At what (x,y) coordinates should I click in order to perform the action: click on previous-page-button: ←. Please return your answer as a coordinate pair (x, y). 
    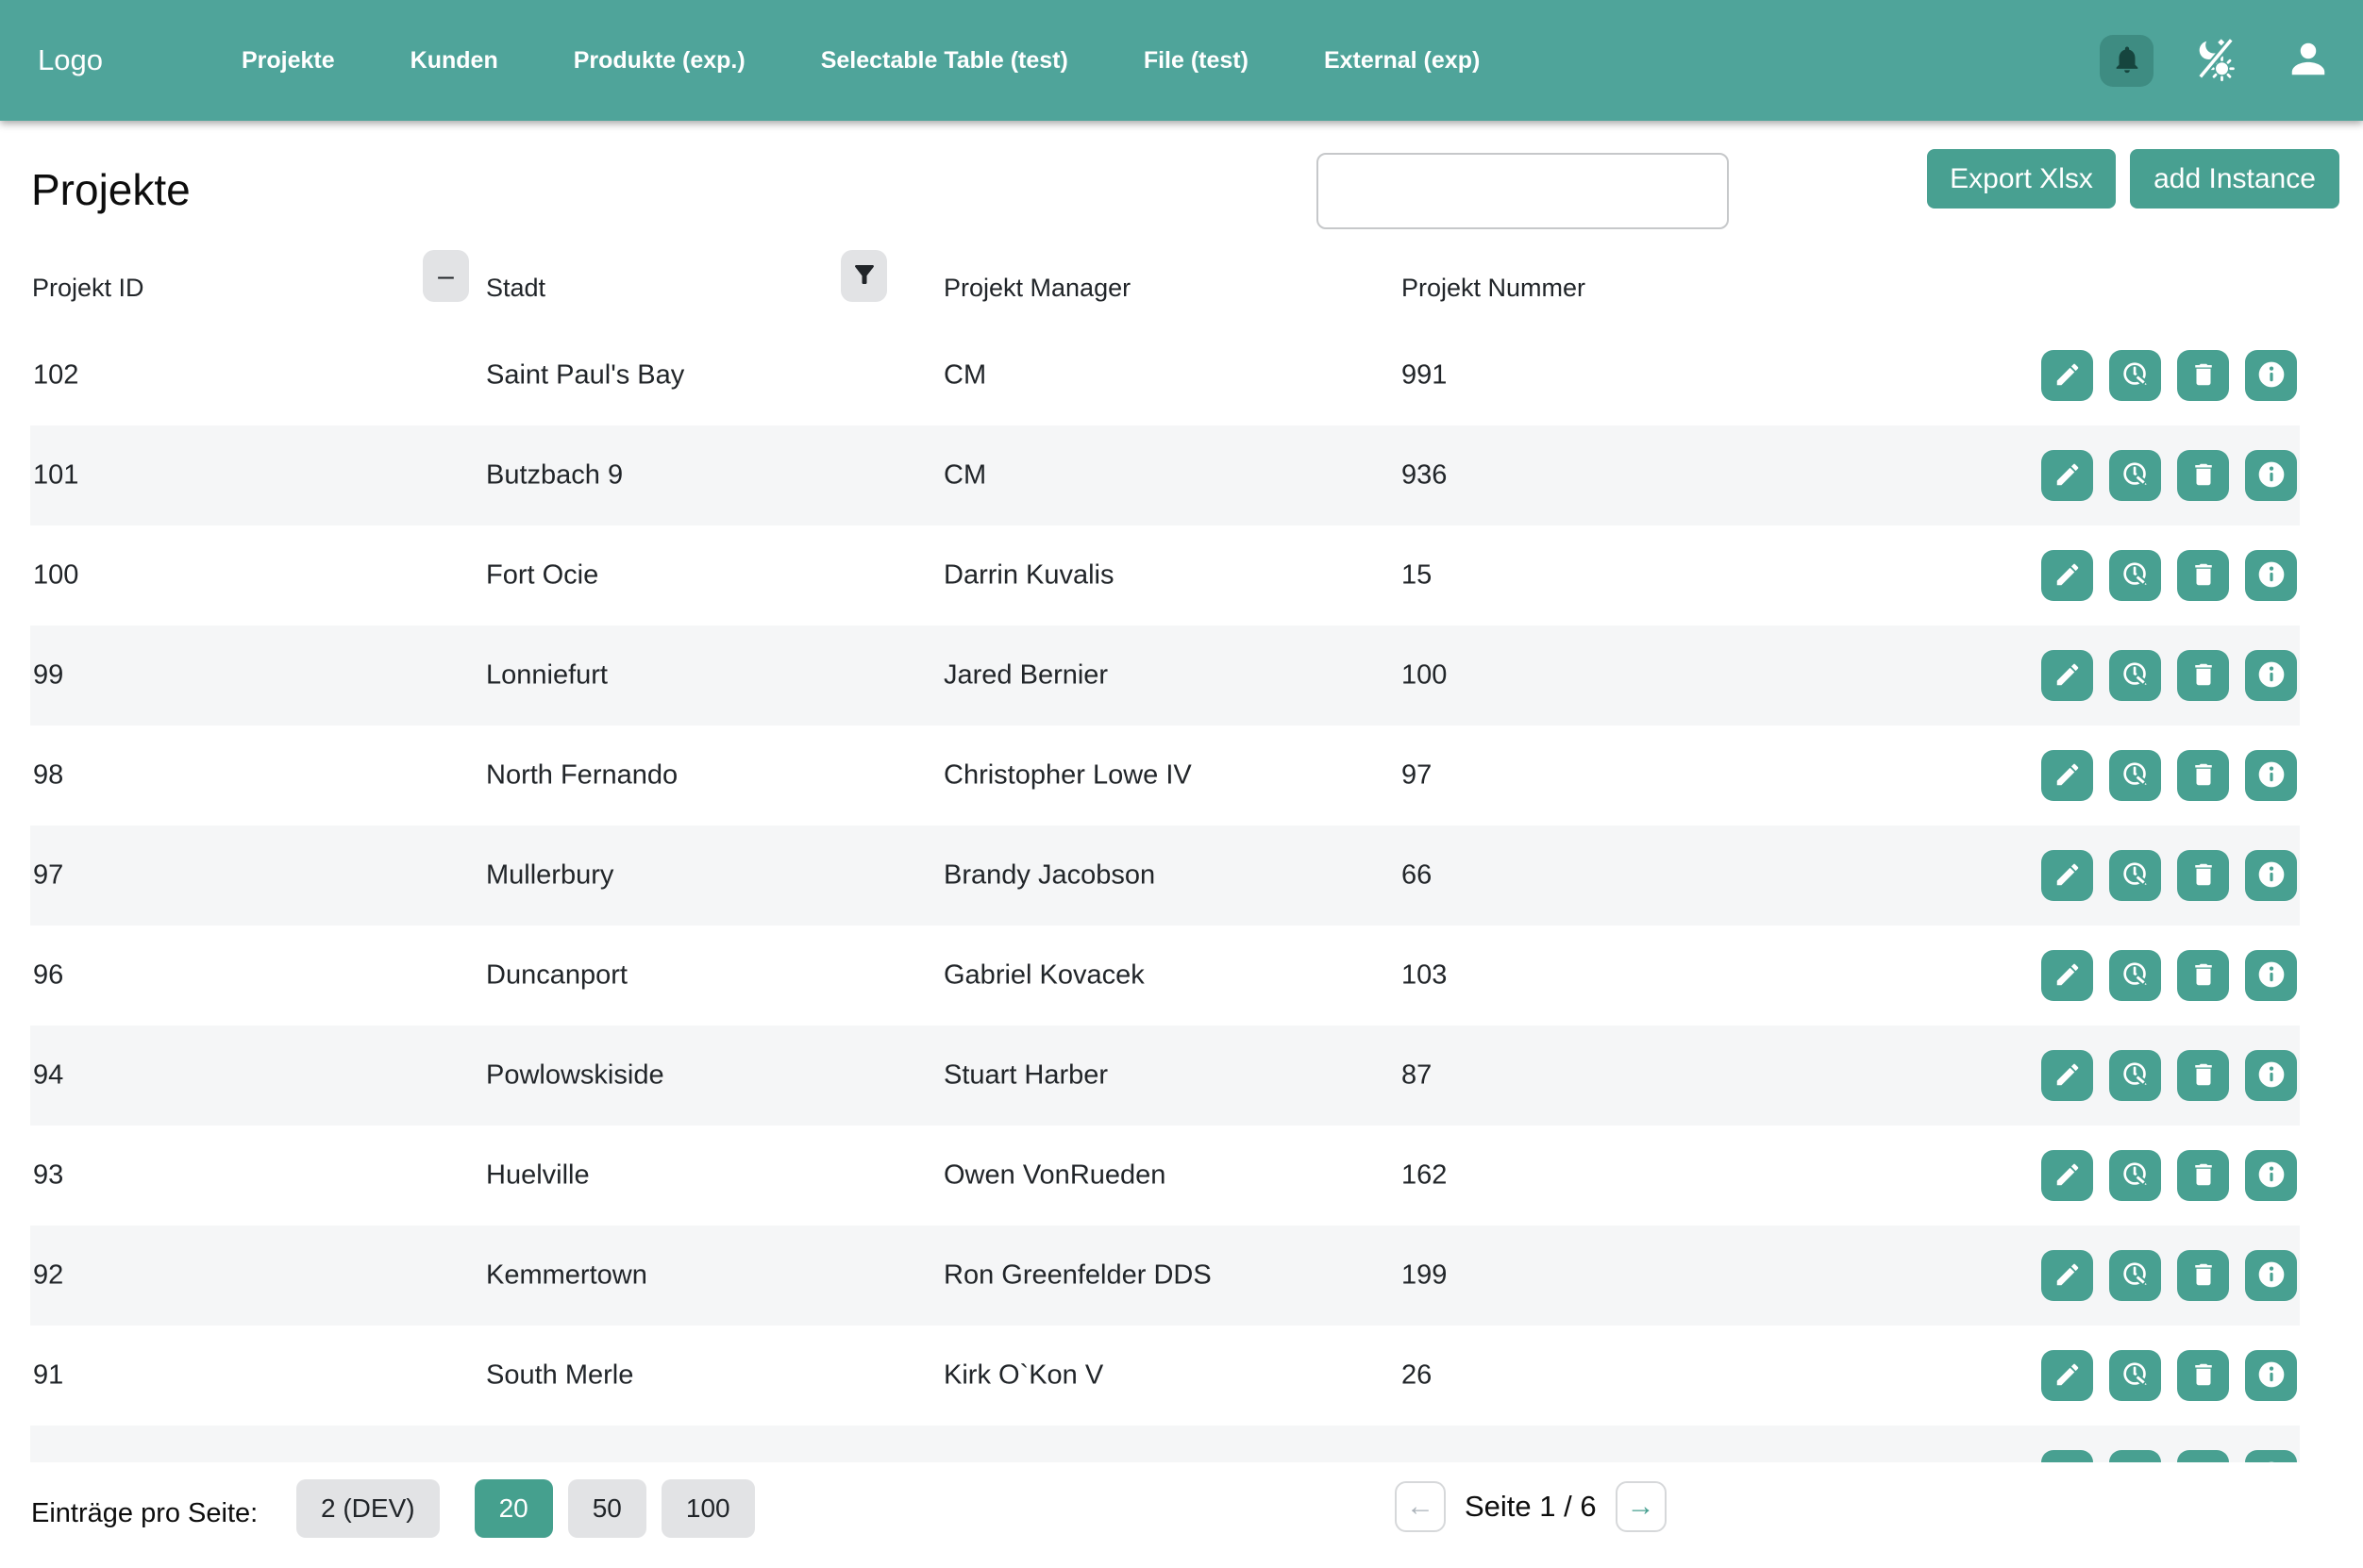
    Looking at the image, I should click on (1420, 1506).